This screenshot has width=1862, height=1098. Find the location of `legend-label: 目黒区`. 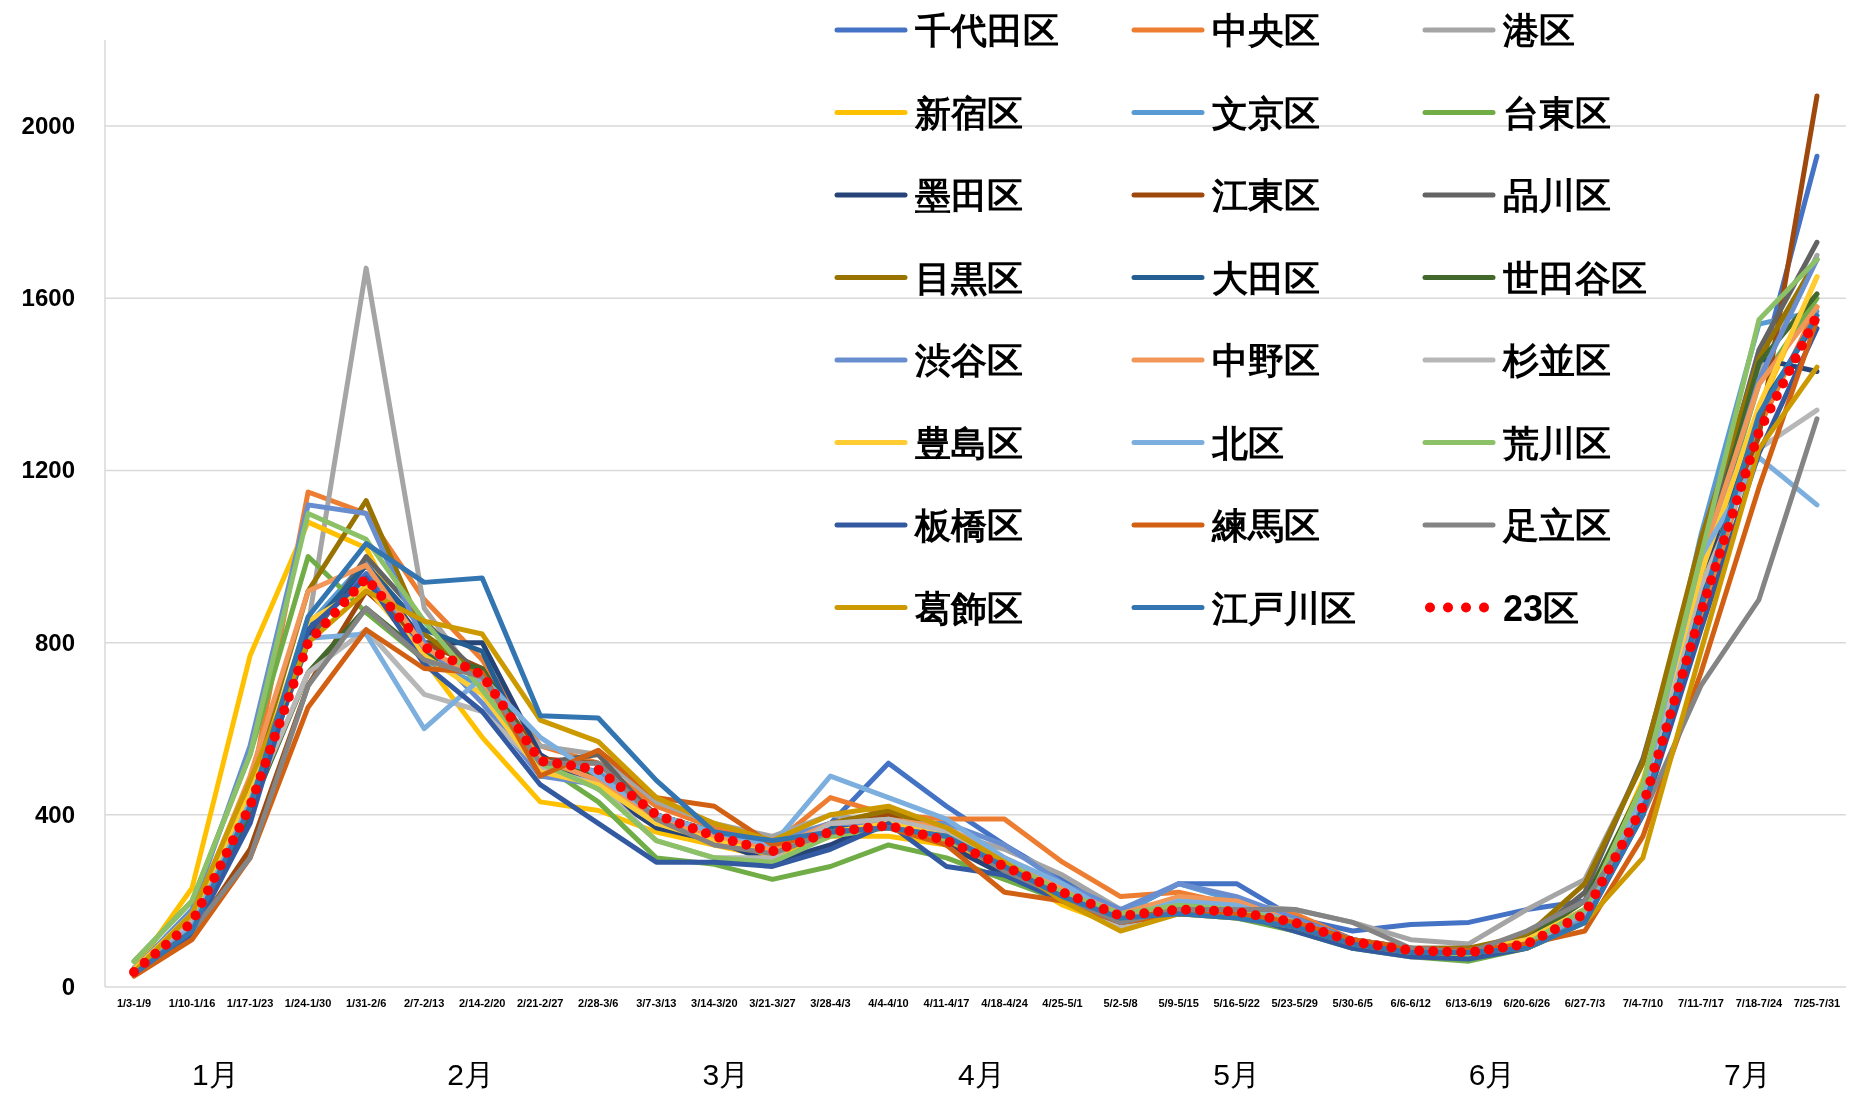

legend-label: 目黒区 is located at coordinates (969, 278).